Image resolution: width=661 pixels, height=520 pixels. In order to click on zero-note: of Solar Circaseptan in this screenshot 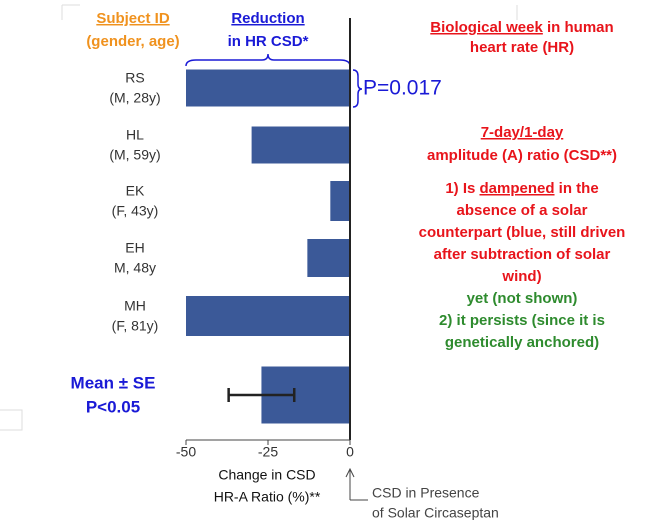, I will do `click(435, 512)`.